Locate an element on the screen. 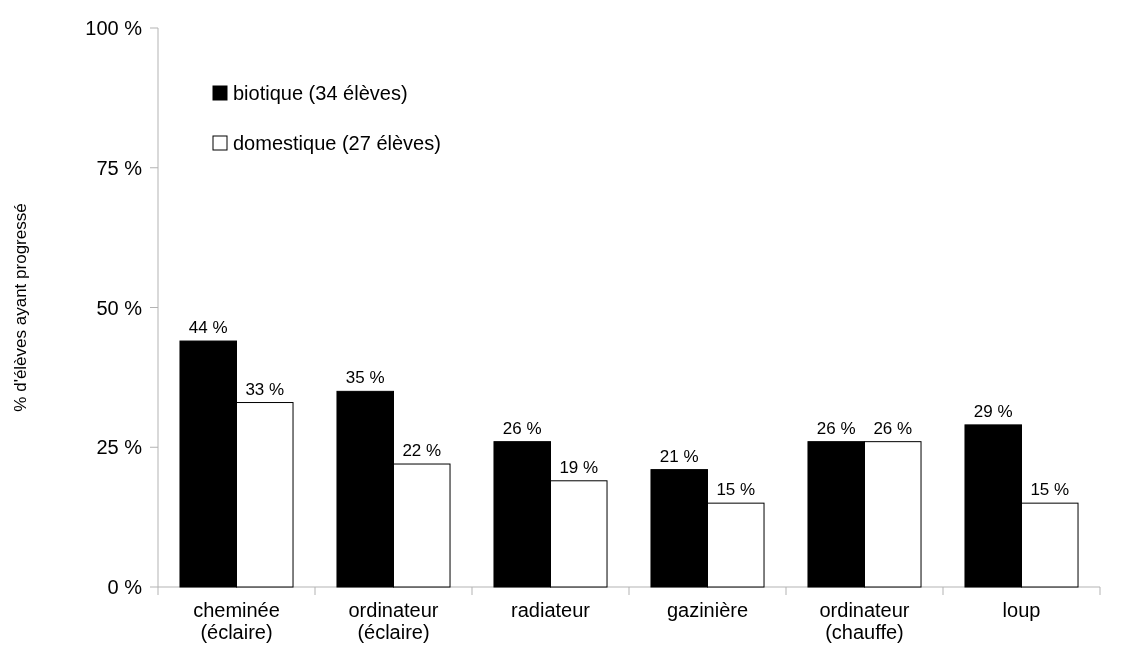  x-tick-label: ordinateur (chauffe) is located at coordinates (864, 621).